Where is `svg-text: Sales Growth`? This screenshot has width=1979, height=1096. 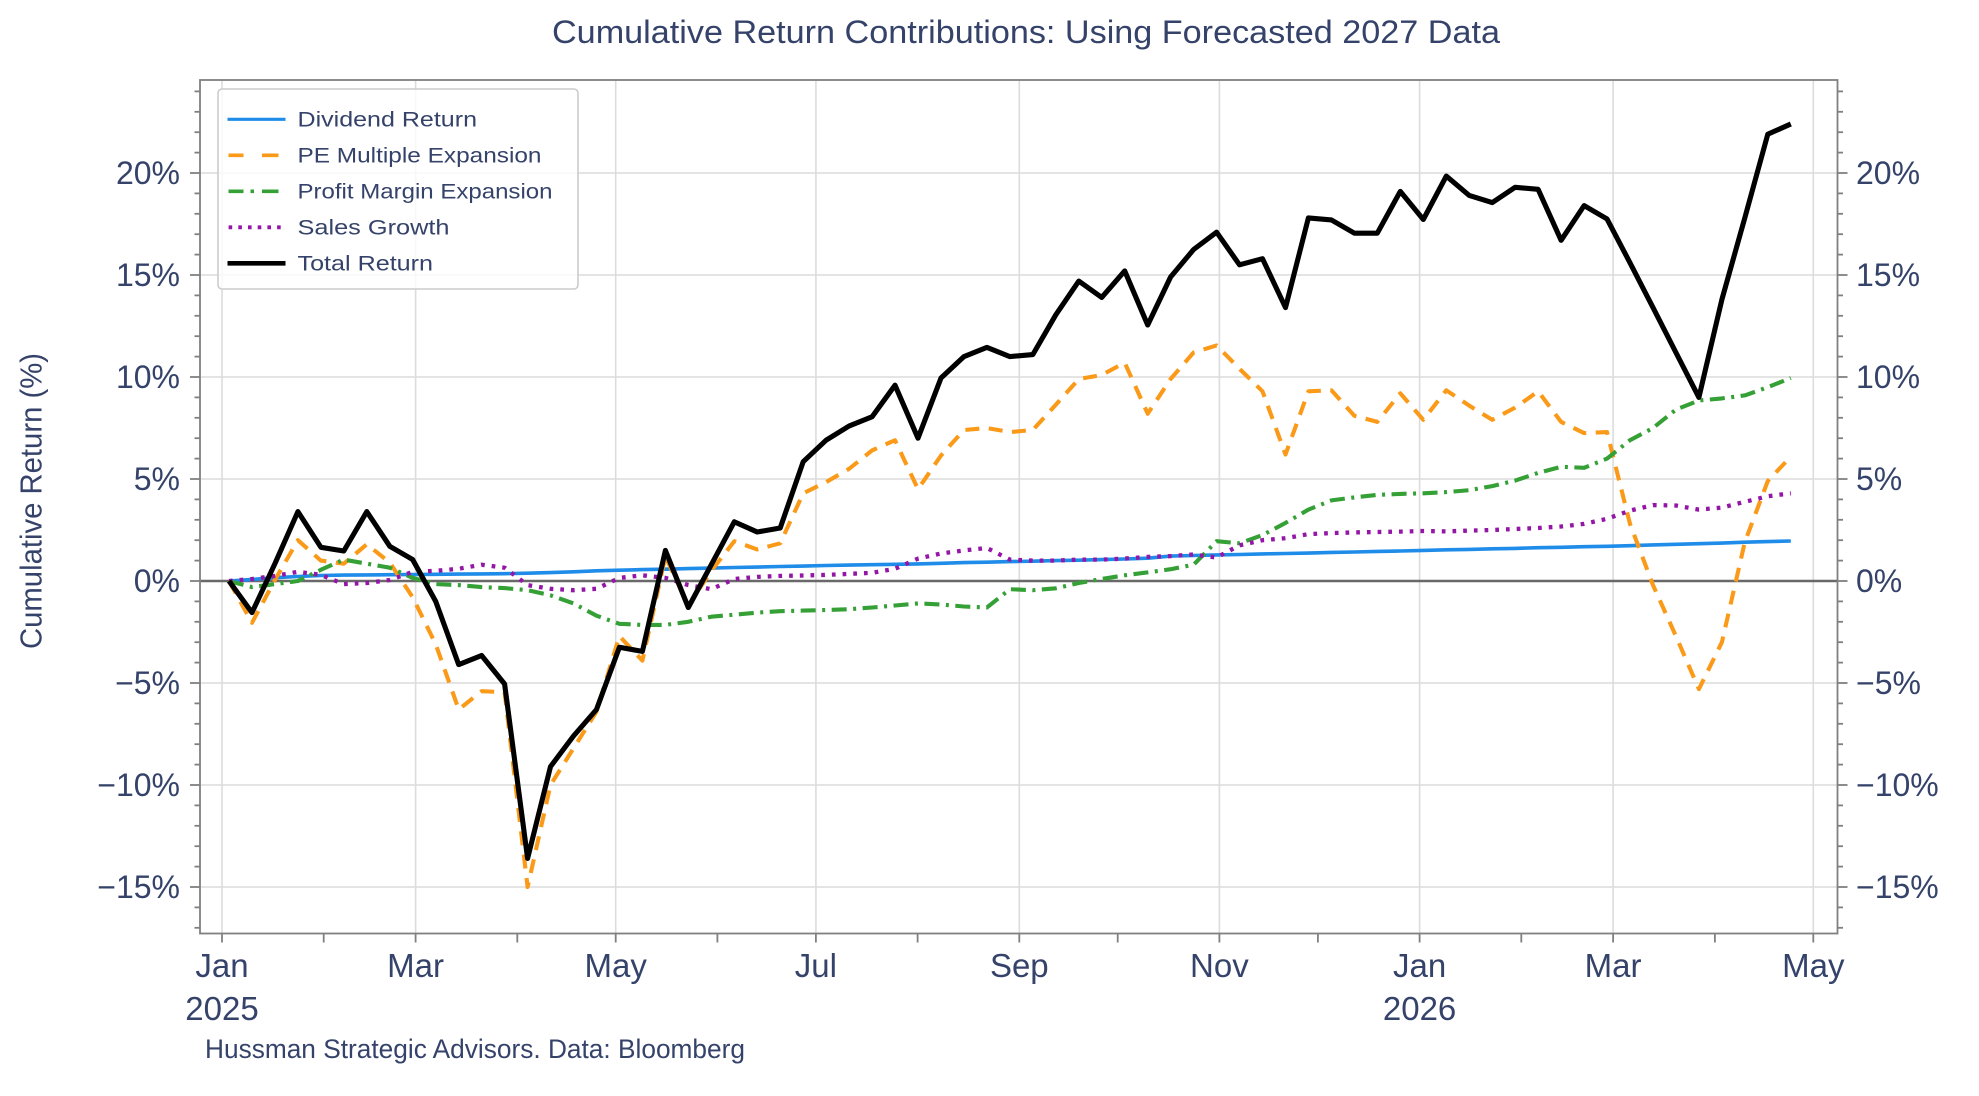
svg-text: Sales Growth is located at coordinates (374, 227).